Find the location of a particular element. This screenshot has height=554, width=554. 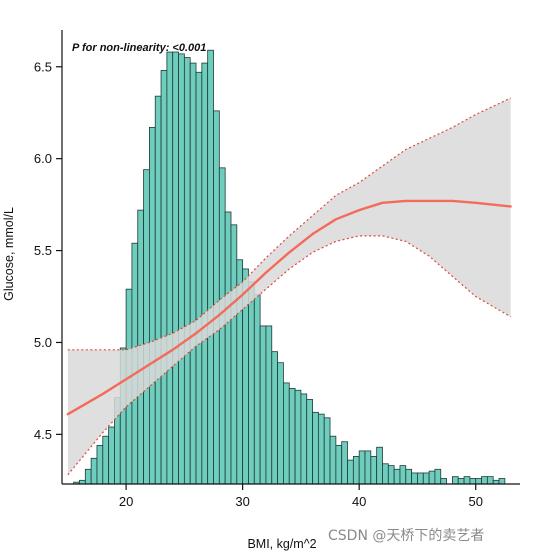

y-axis-title: Glucose, mmol/L is located at coordinates (9, 254).